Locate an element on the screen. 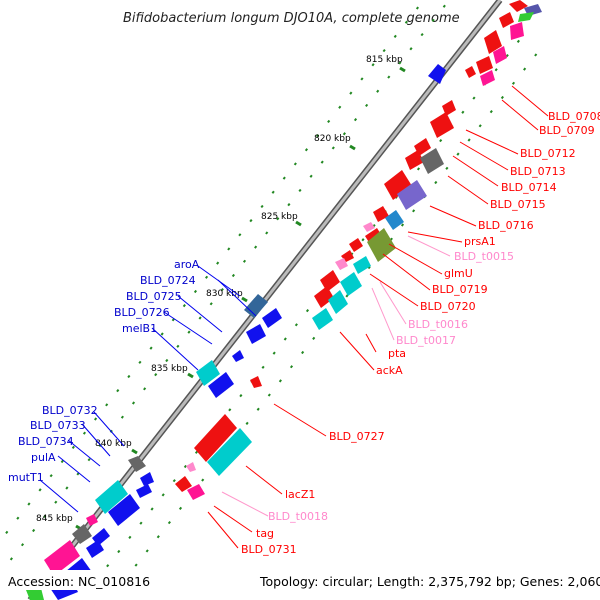 The width and height of the screenshot is (600, 600). trna-label: BLD_t0016 is located at coordinates (438, 324).